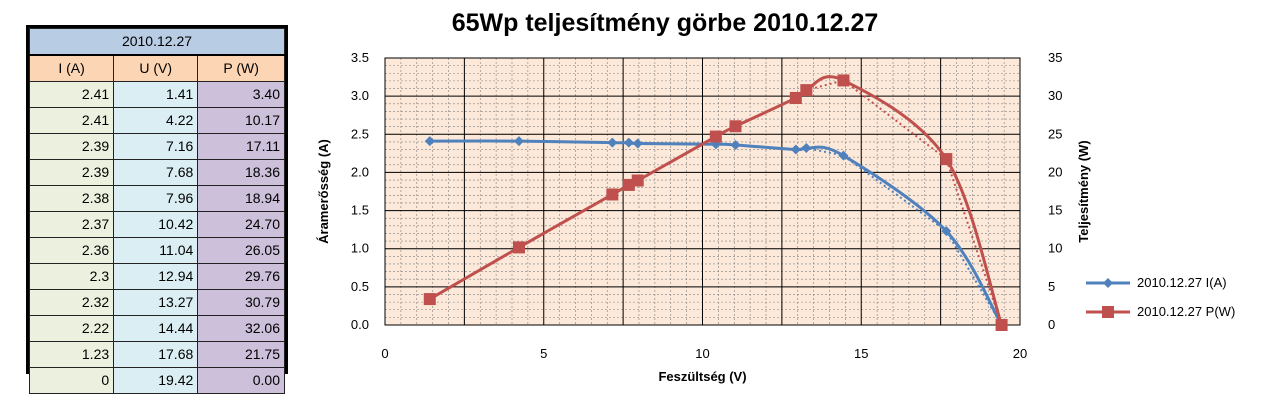 The width and height of the screenshot is (1273, 412). I want to click on cell-voltage: 11.04, so click(156, 250).